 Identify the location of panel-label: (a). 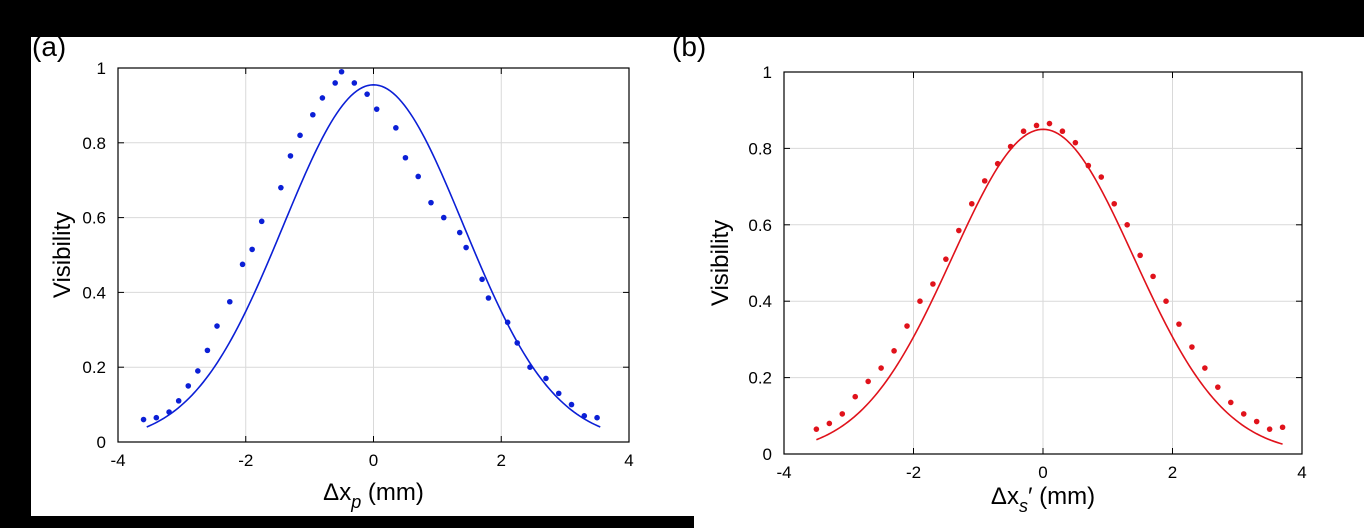
(49, 46).